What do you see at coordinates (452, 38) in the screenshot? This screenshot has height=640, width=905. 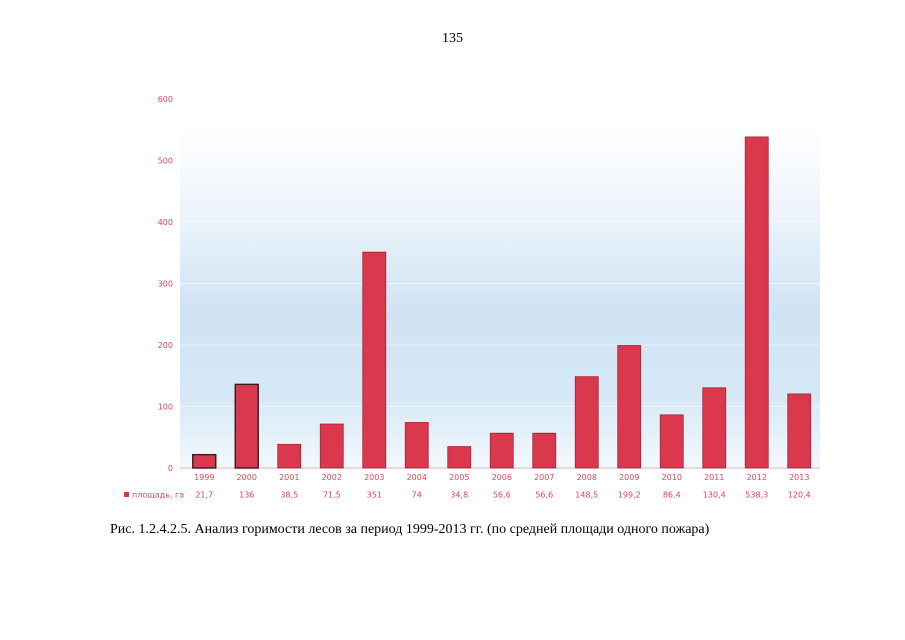 I see `page-number: 135` at bounding box center [452, 38].